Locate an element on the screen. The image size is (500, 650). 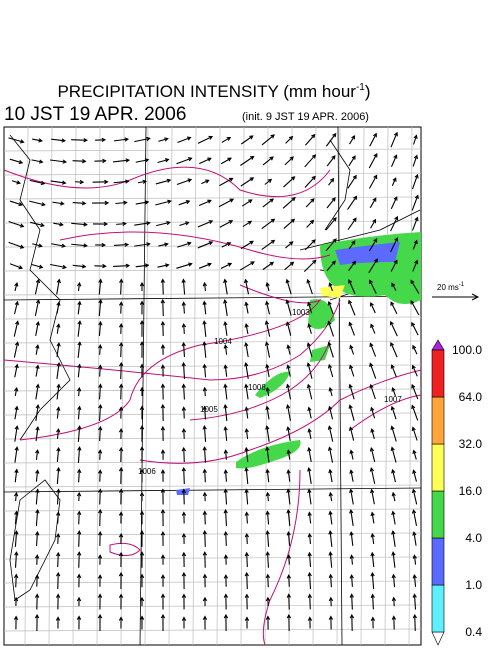
colorbar-under is located at coordinates (438, 638).